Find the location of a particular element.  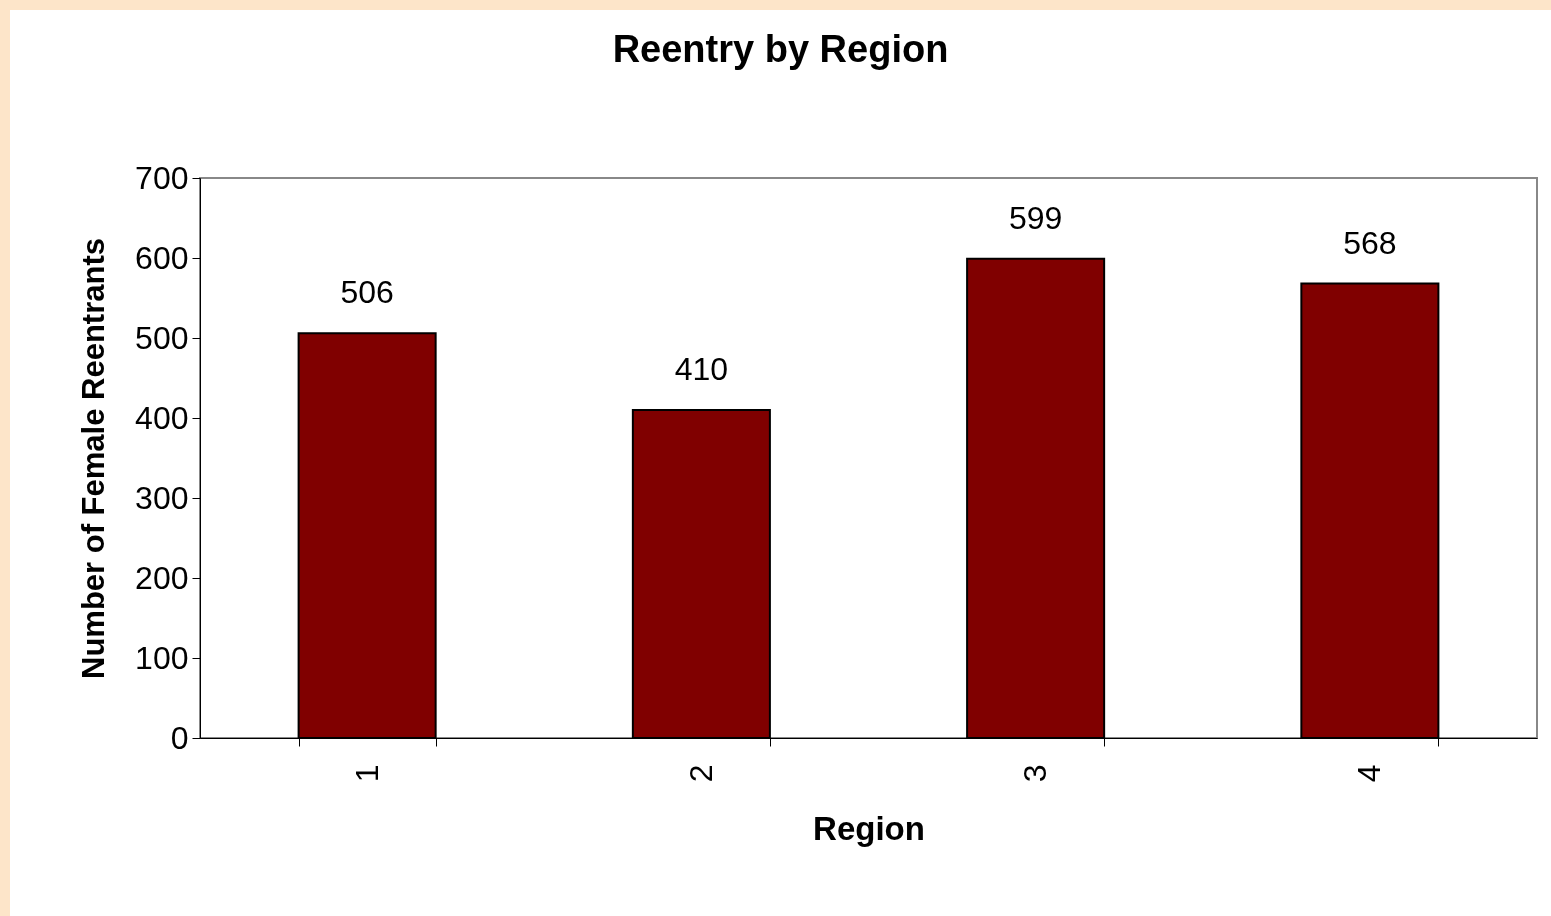

y-tick-label: 400 is located at coordinates (162, 417).